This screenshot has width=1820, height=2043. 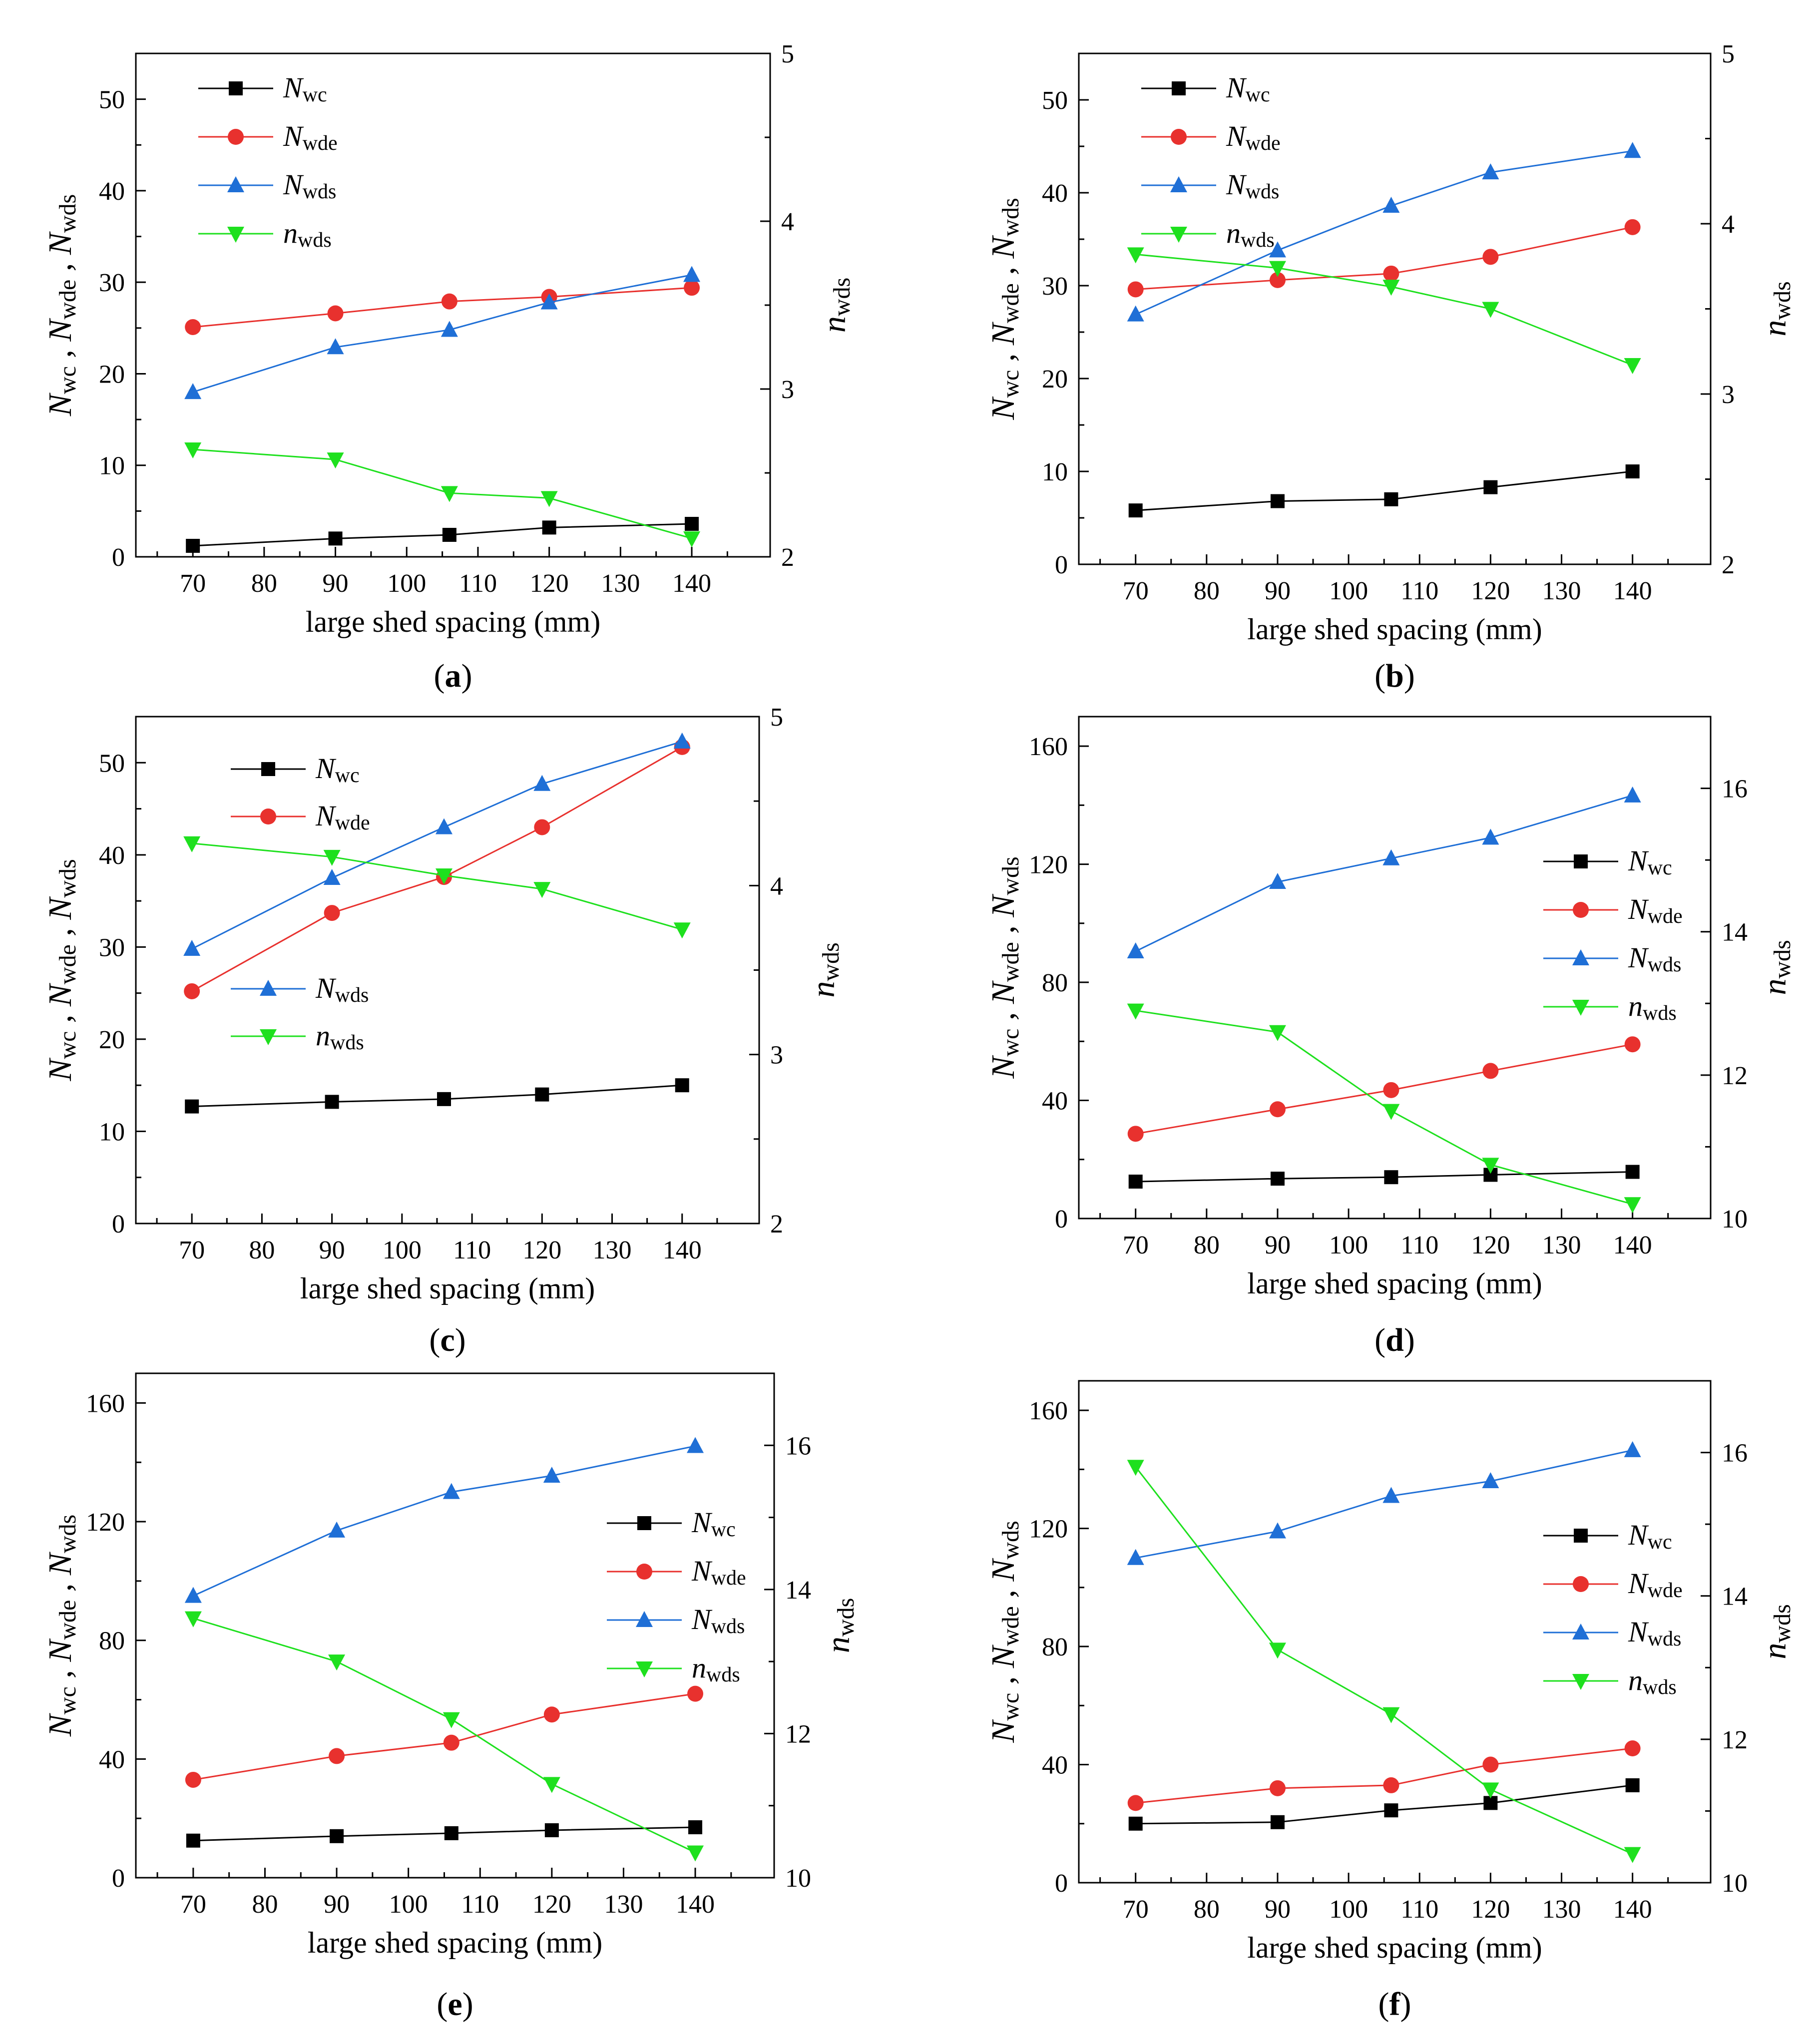 I want to click on series-nwds_ratio, so click(x=1384, y=311).